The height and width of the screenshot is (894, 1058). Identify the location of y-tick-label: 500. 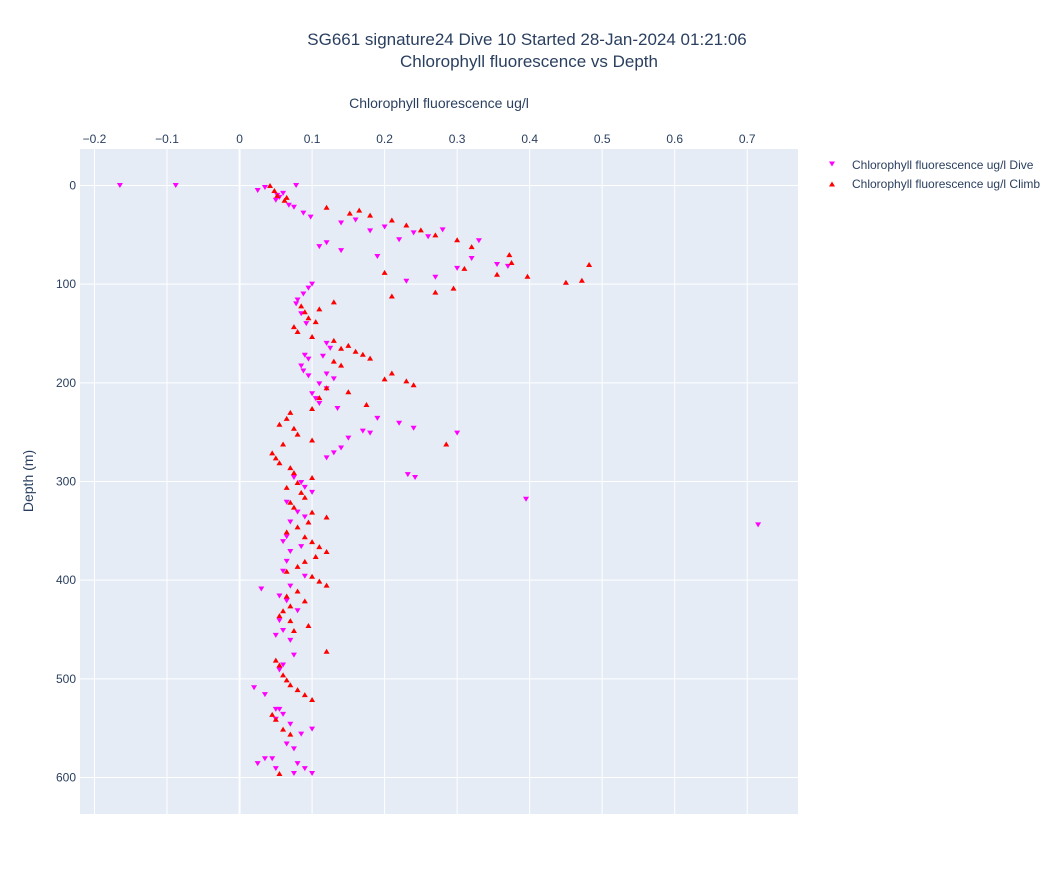
(66, 679).